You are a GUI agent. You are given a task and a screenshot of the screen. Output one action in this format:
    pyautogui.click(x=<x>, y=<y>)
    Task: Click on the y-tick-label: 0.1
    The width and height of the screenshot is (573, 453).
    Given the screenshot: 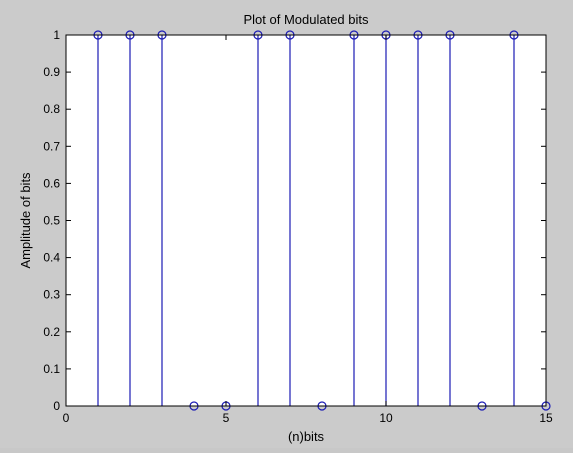 What is the action you would take?
    pyautogui.click(x=51, y=369)
    